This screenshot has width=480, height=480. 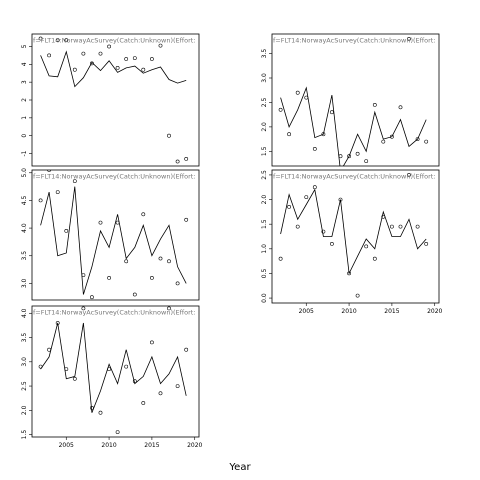 I want to click on y-tick-label: 0.0, so click(x=264, y=298).